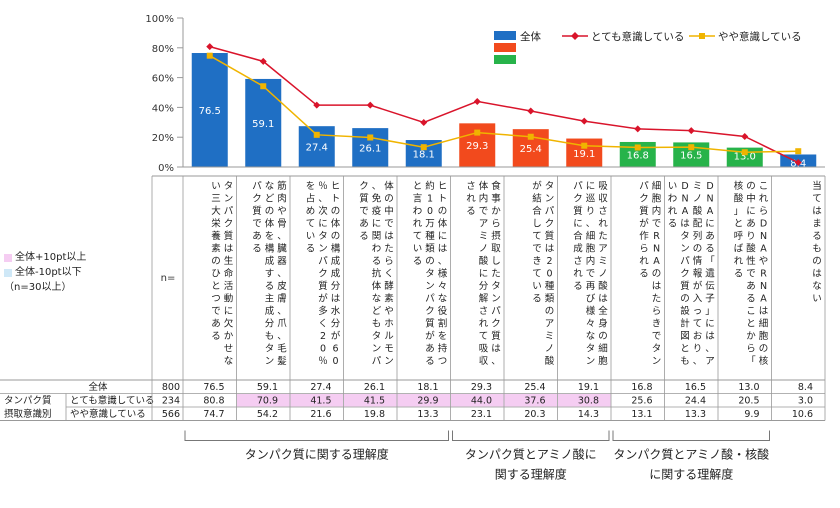 This screenshot has width=840, height=508. Describe the element at coordinates (641, 387) in the screenshot. I see `table-cell-value: 16.8` at that location.